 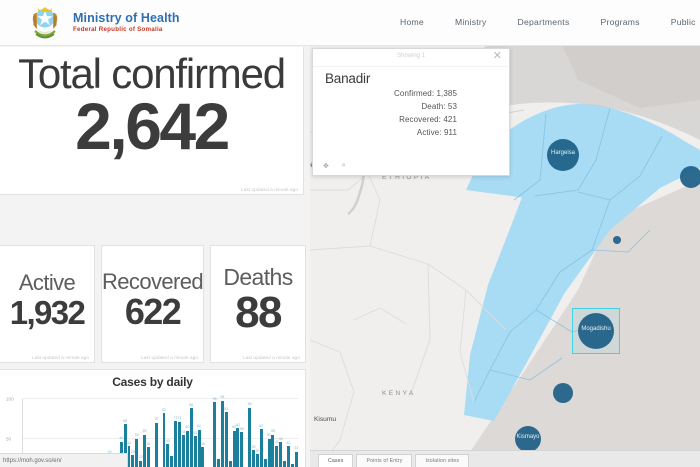 What do you see at coordinates (563, 393) in the screenshot?
I see `map-case-dot-merca` at bounding box center [563, 393].